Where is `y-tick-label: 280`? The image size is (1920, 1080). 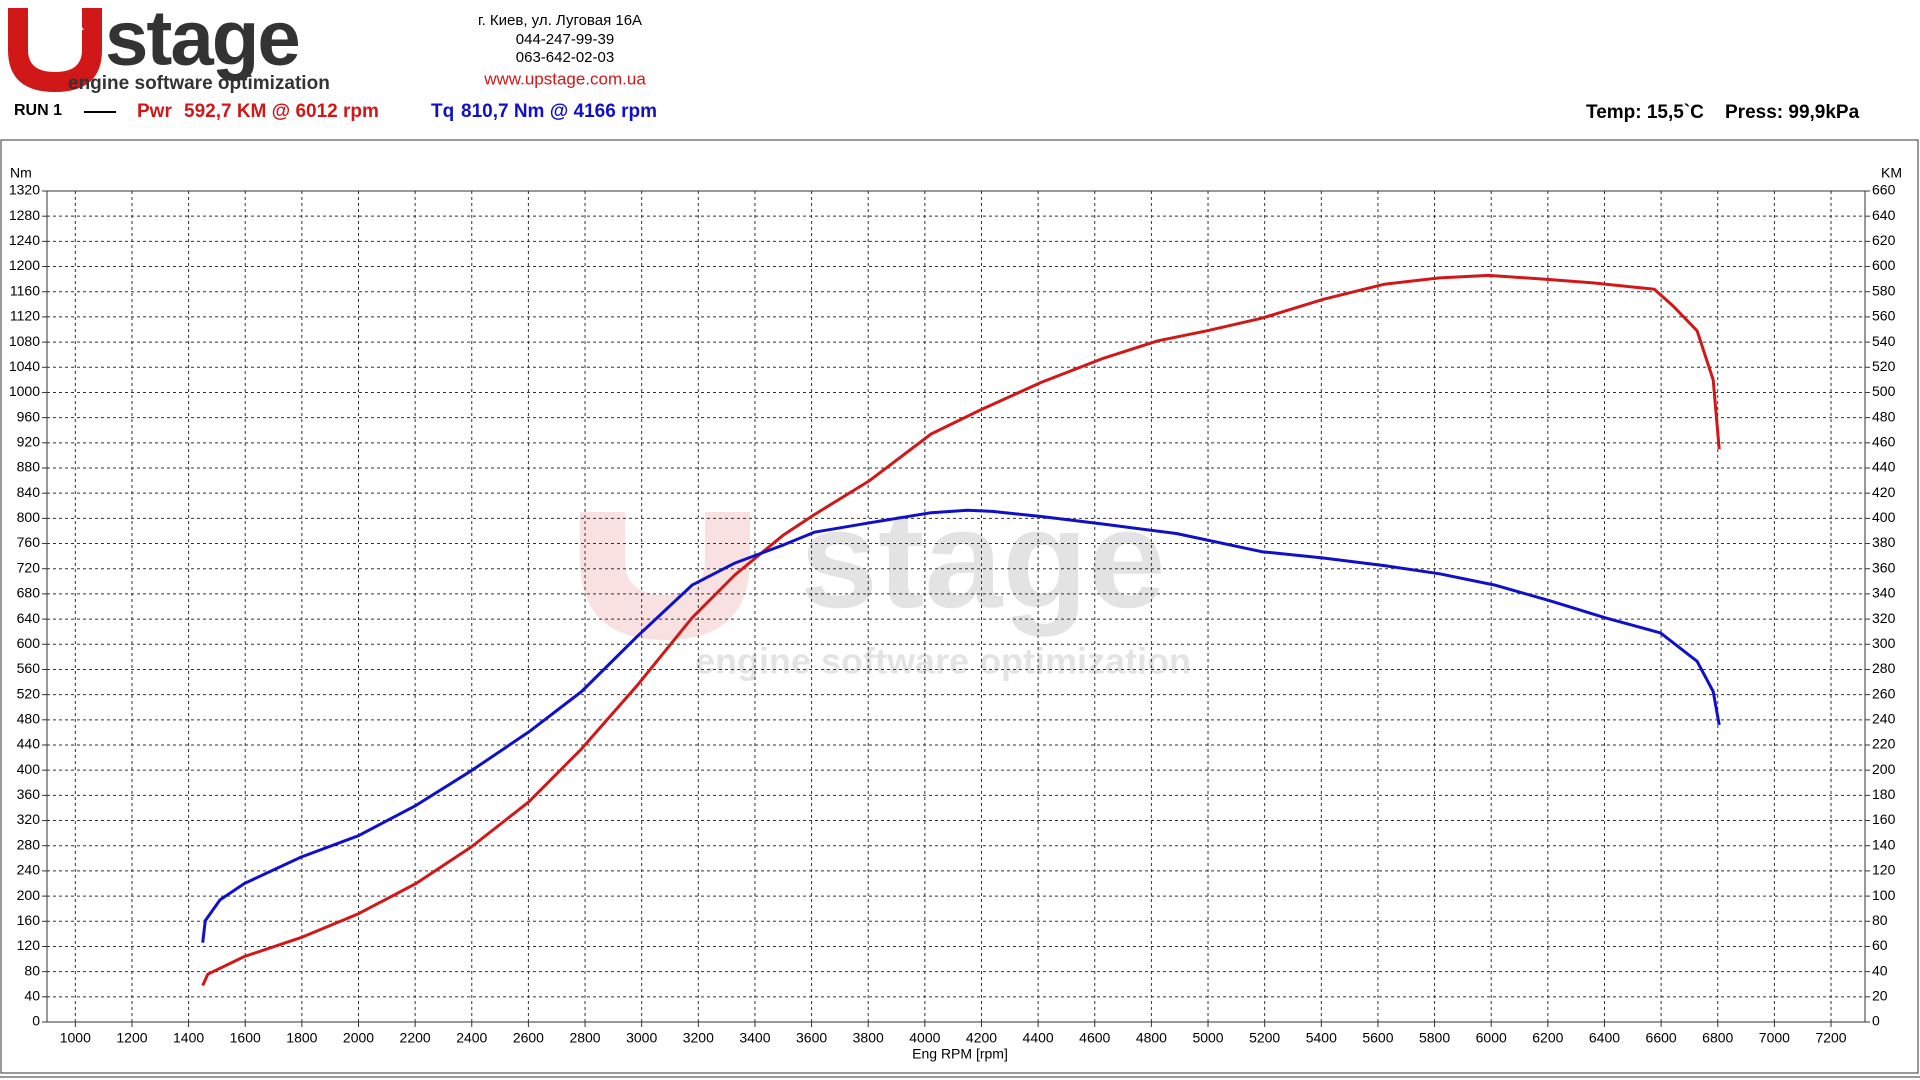 y-tick-label: 280 is located at coordinates (29, 844).